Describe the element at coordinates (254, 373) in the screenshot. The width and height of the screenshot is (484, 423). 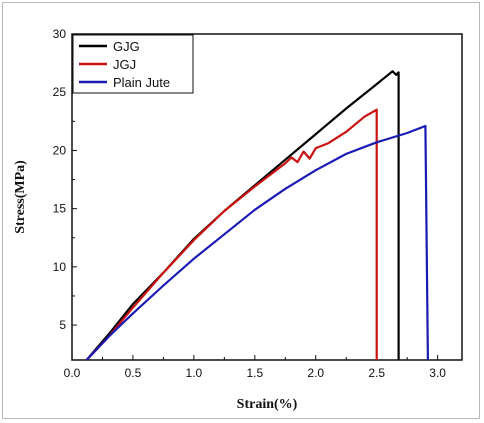
I see `x-tick-label: 1.5` at that location.